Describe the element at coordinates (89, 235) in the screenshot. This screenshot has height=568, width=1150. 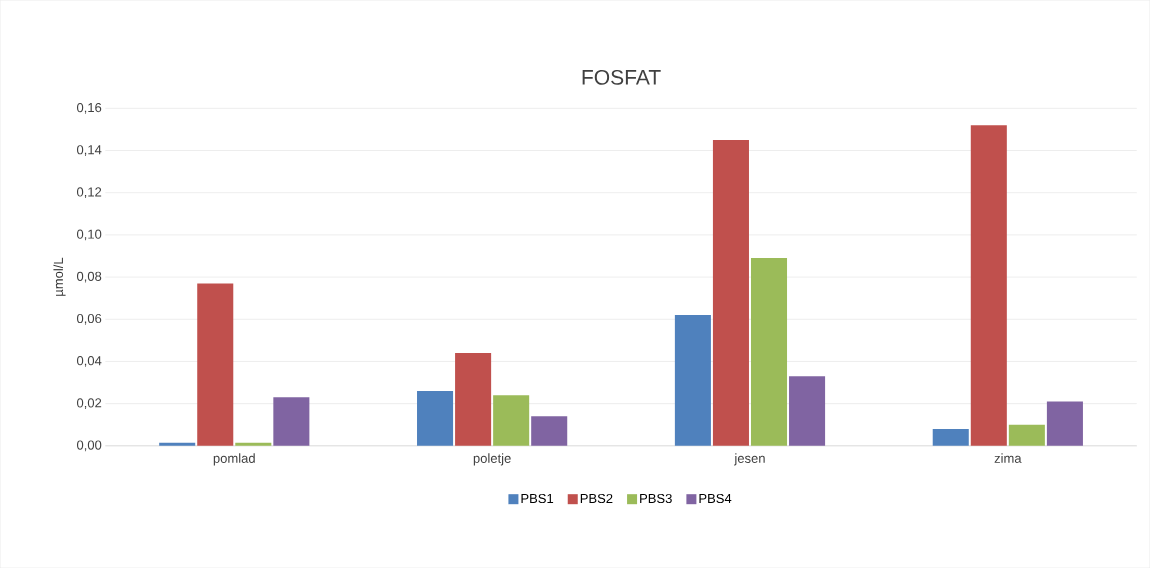
I see `y-tick-label: 0,10` at that location.